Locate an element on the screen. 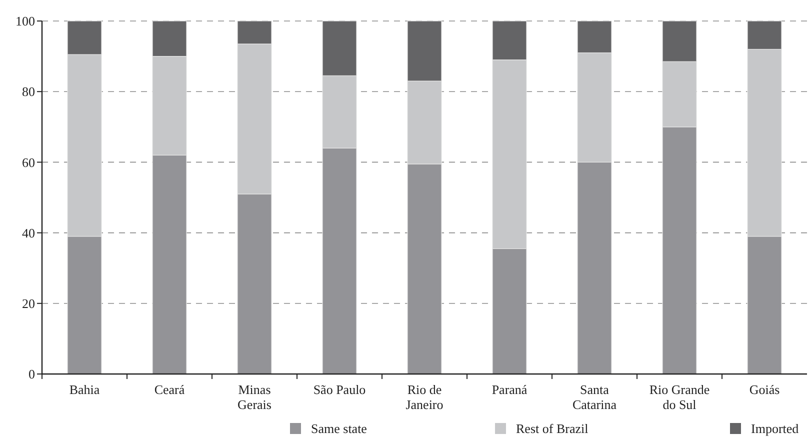  y-tick-label: 40 is located at coordinates (28, 232).